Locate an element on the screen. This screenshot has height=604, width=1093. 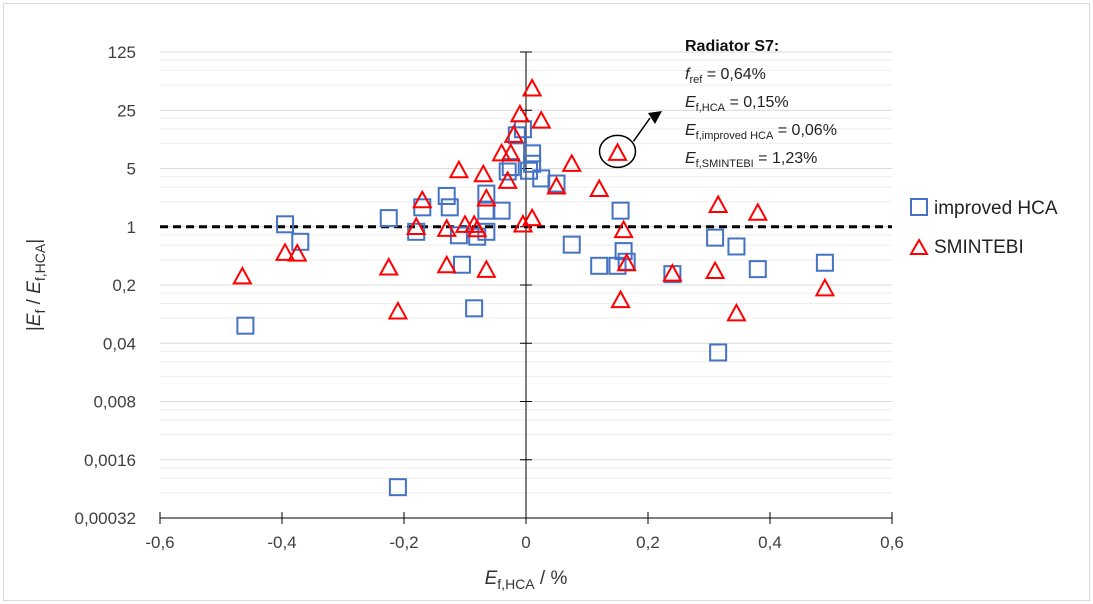
annotation-subscript: f,HCA is located at coordinates (711, 108).